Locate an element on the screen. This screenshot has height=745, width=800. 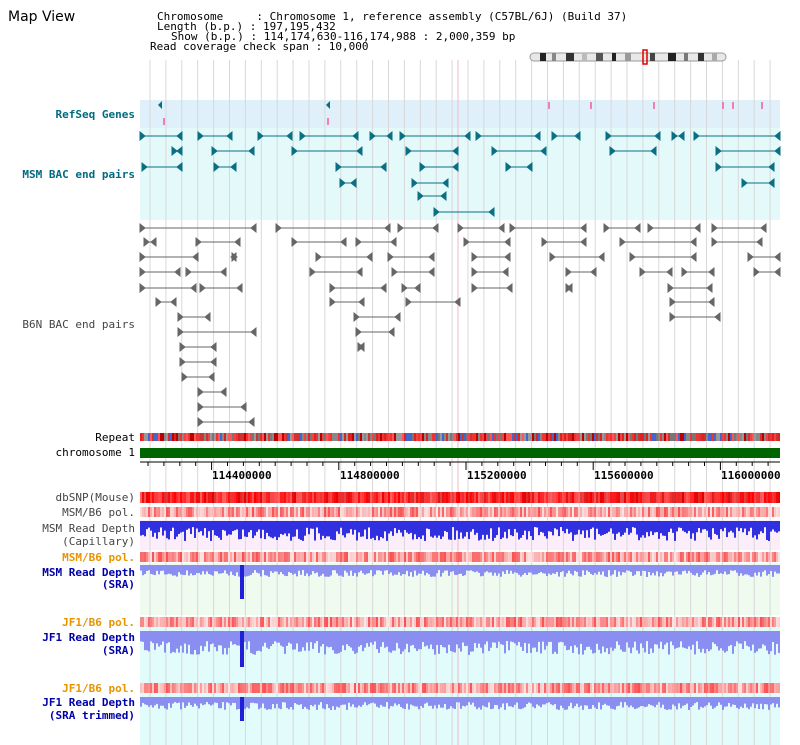
gene-mark is located at coordinates (549, 105).